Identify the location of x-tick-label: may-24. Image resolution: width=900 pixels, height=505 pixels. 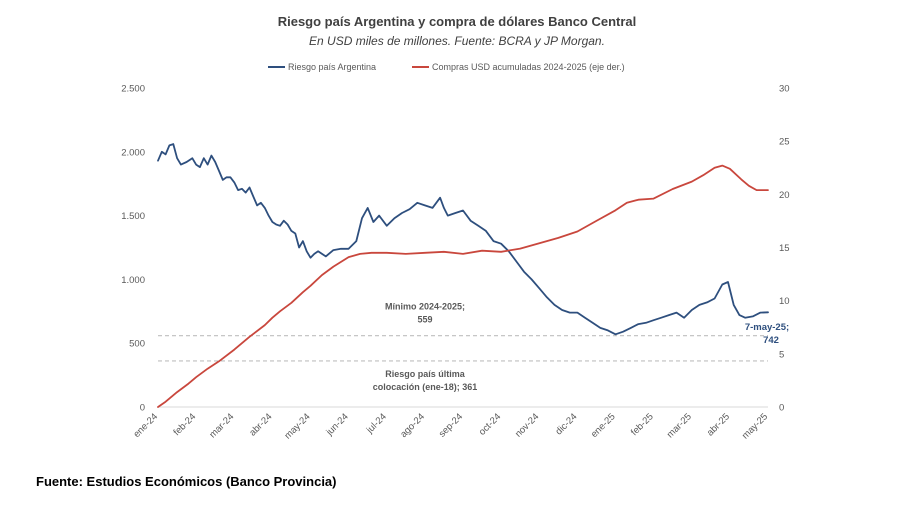
(297, 426).